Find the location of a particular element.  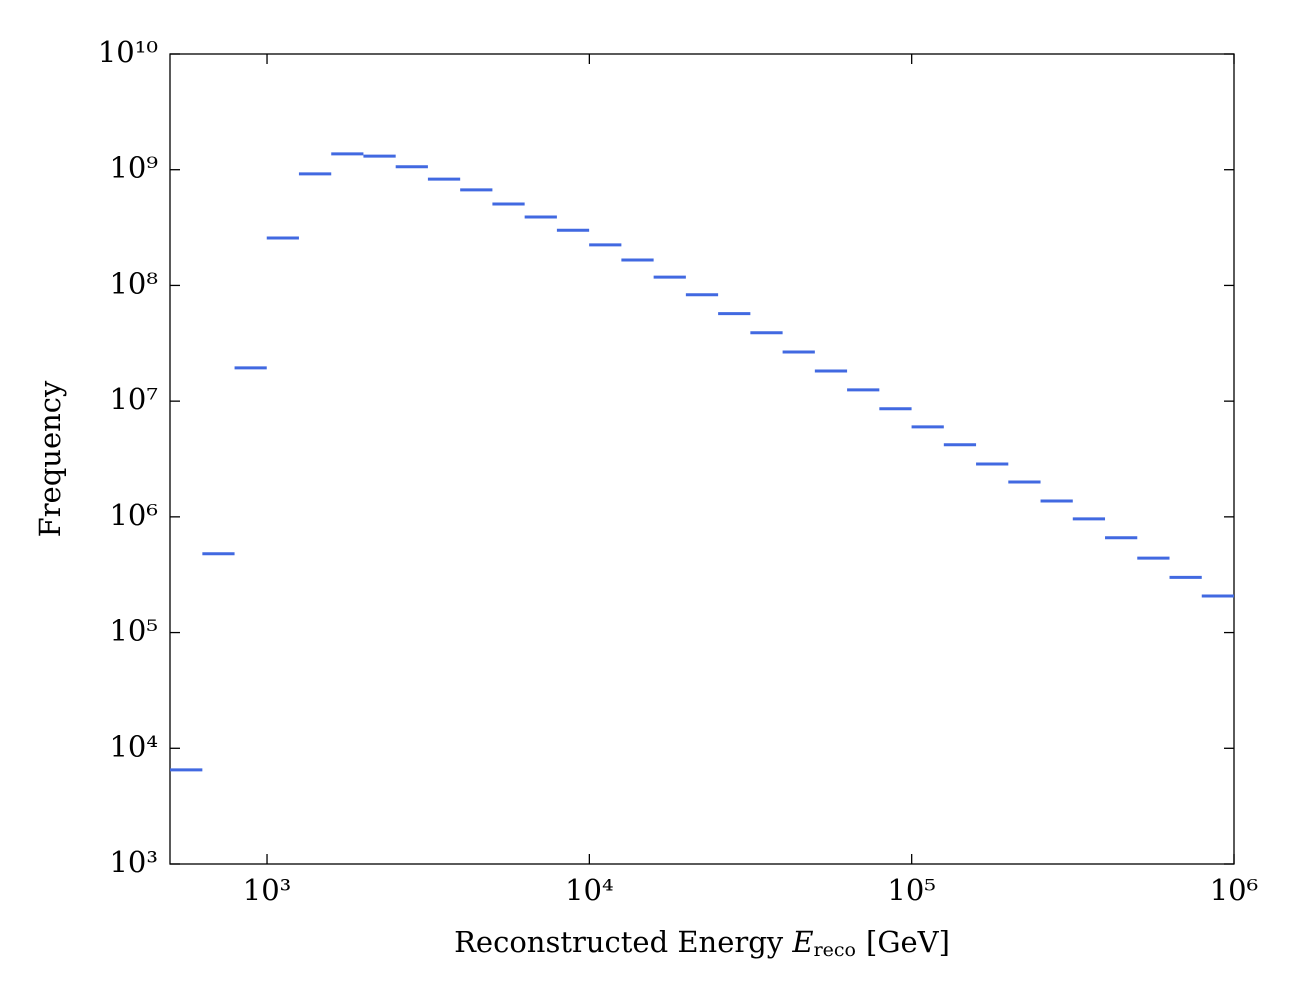

x-axis-label-text: Reconstructed Energy is located at coordinates (619, 942).